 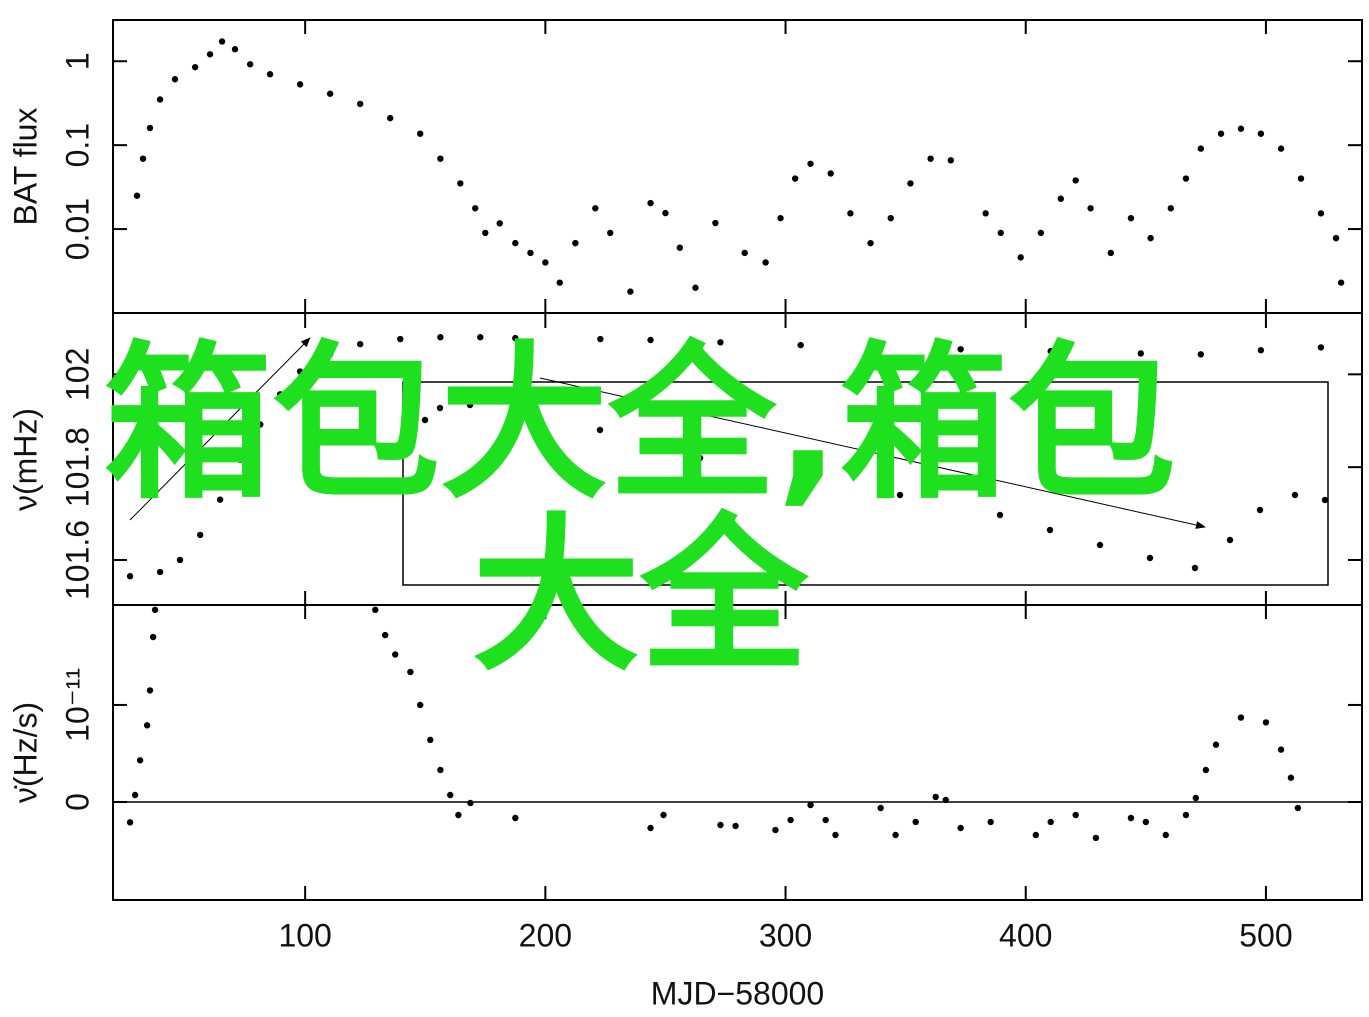 I want to click on y-axis-label: ν̇(Hz/s), so click(x=25, y=752).